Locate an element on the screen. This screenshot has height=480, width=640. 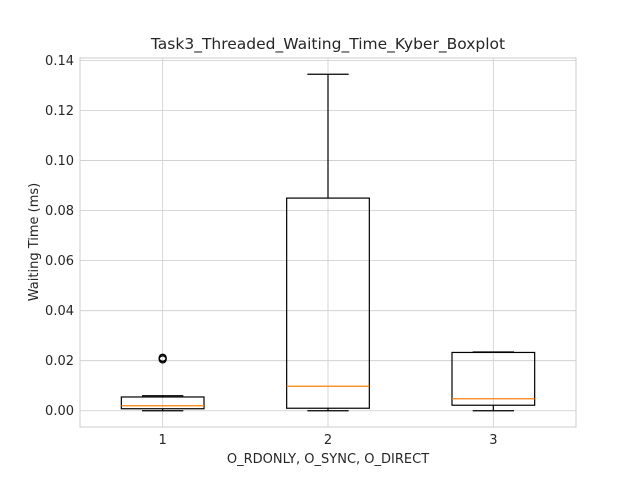
y-tick-label: 0.12 is located at coordinates (59, 111).